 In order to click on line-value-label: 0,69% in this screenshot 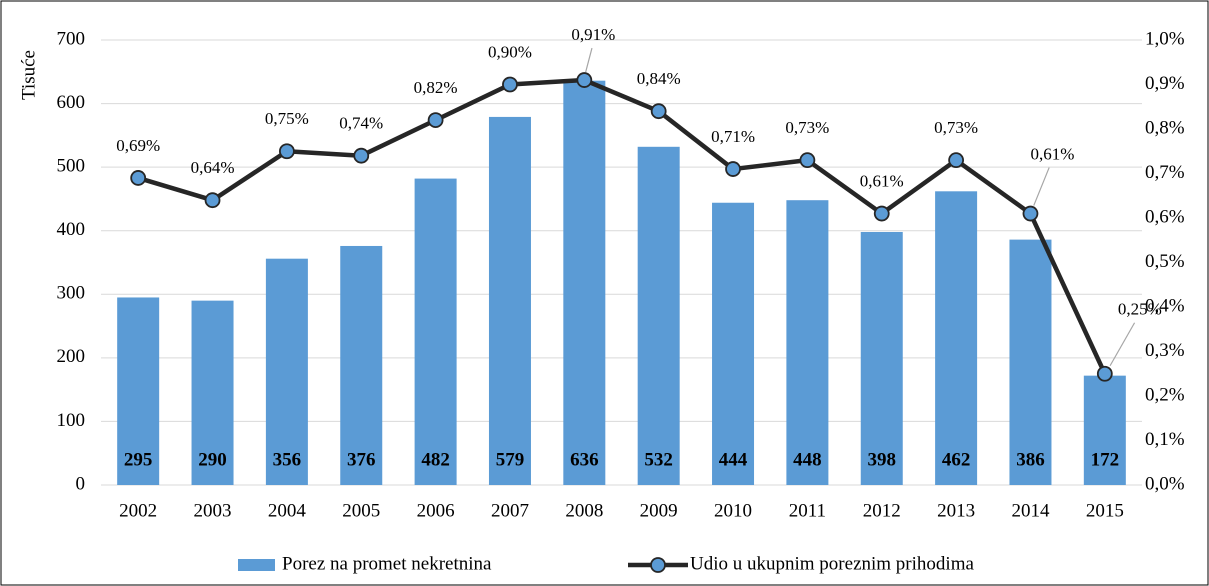, I will do `click(138, 145)`.